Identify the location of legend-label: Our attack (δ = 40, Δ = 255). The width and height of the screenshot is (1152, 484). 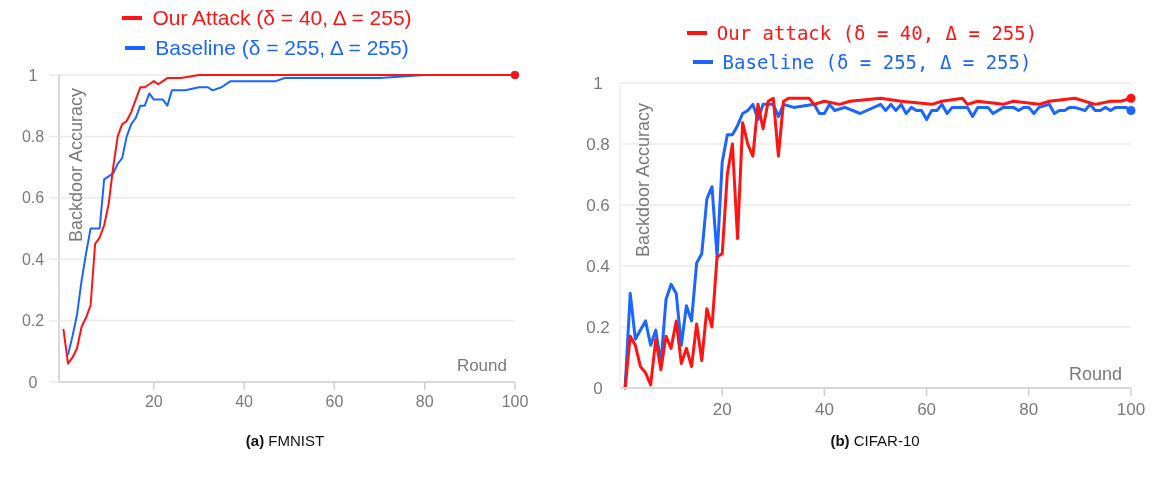
(877, 32).